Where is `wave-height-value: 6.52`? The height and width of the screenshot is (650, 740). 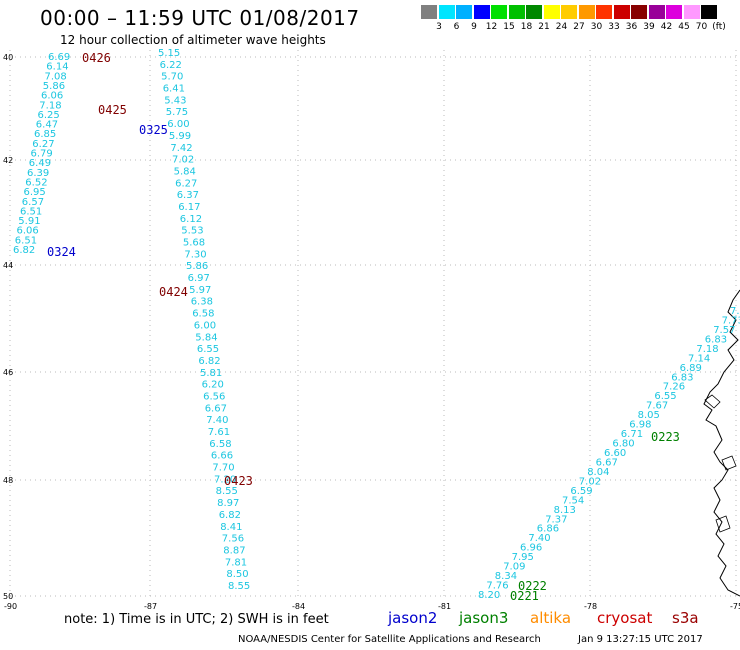 wave-height-value: 6.52 is located at coordinates (36, 182).